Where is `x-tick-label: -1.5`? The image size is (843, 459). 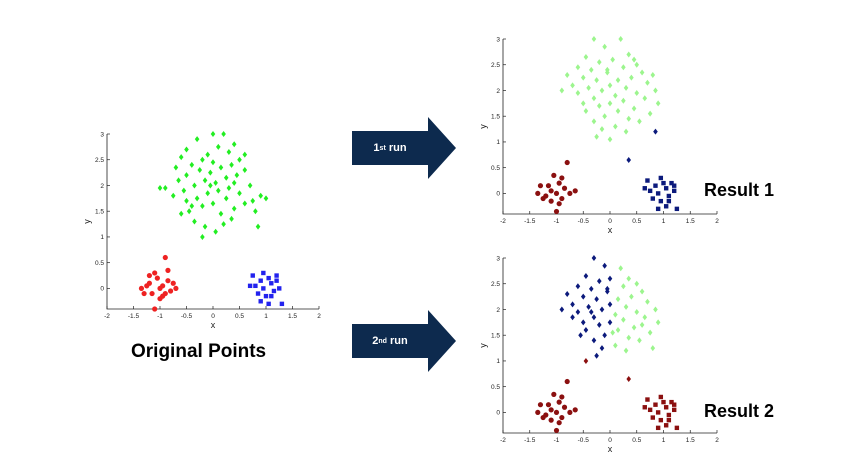 x-tick-label: -1.5 is located at coordinates (530, 440).